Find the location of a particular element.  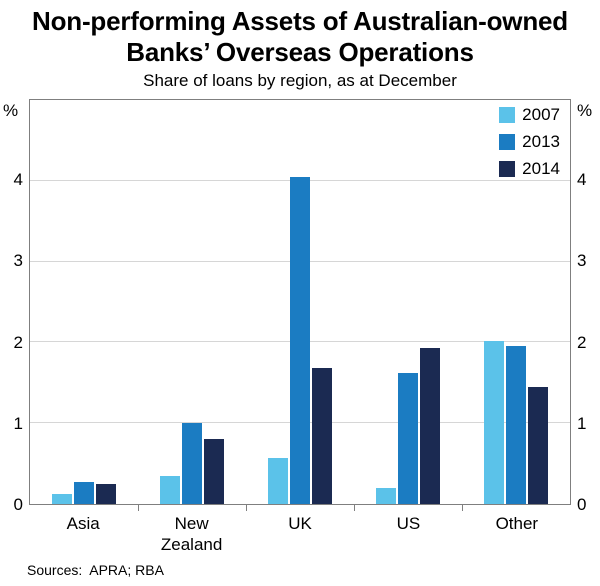

bar-group-uk is located at coordinates (300, 302).